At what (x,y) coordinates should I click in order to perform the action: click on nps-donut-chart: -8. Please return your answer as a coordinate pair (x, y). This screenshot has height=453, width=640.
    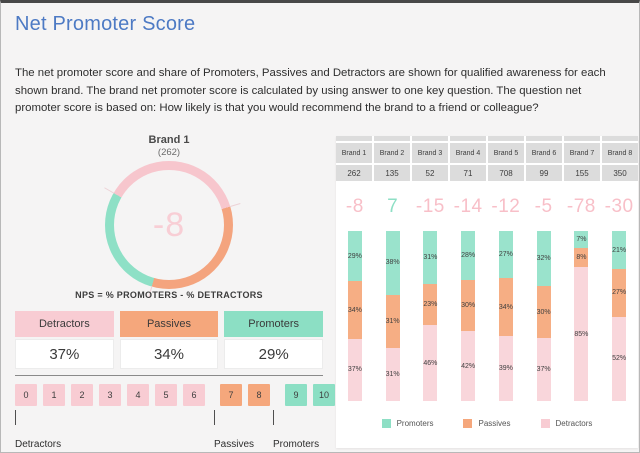
    Looking at the image, I should click on (172, 229).